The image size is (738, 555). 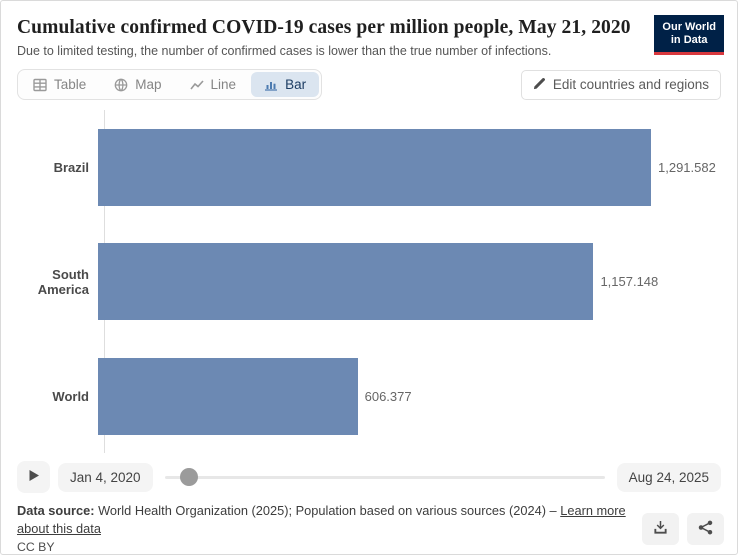 I want to click on tab-map: Map, so click(x=137, y=84).